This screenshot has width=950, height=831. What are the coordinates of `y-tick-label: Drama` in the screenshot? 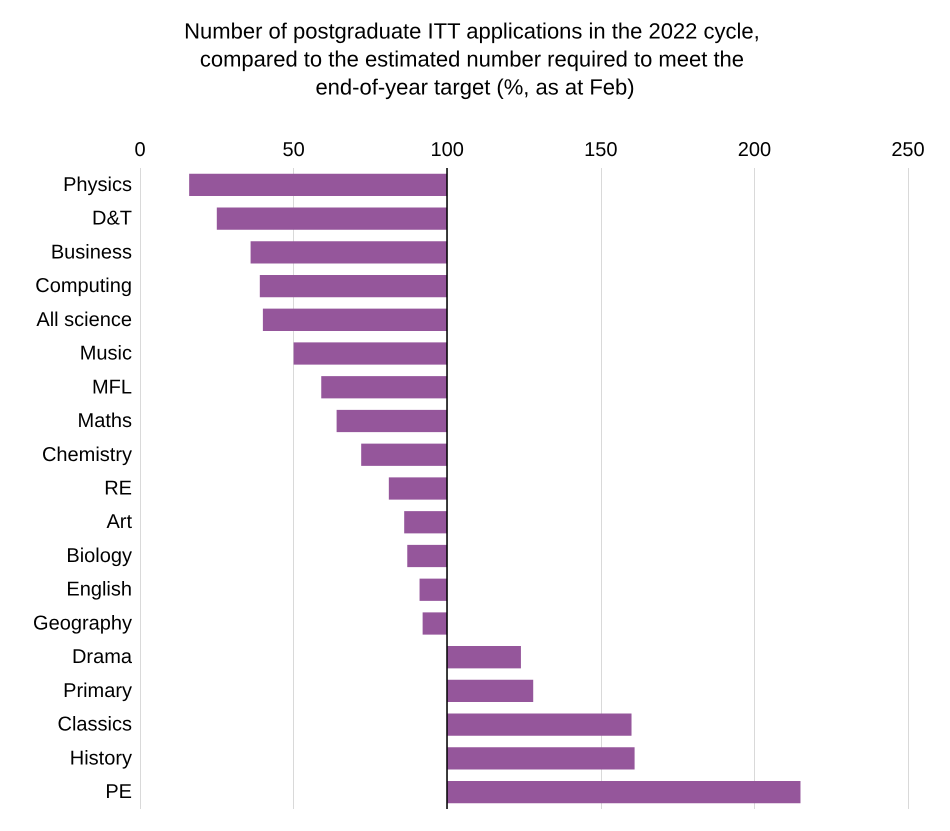 It's located at (102, 657).